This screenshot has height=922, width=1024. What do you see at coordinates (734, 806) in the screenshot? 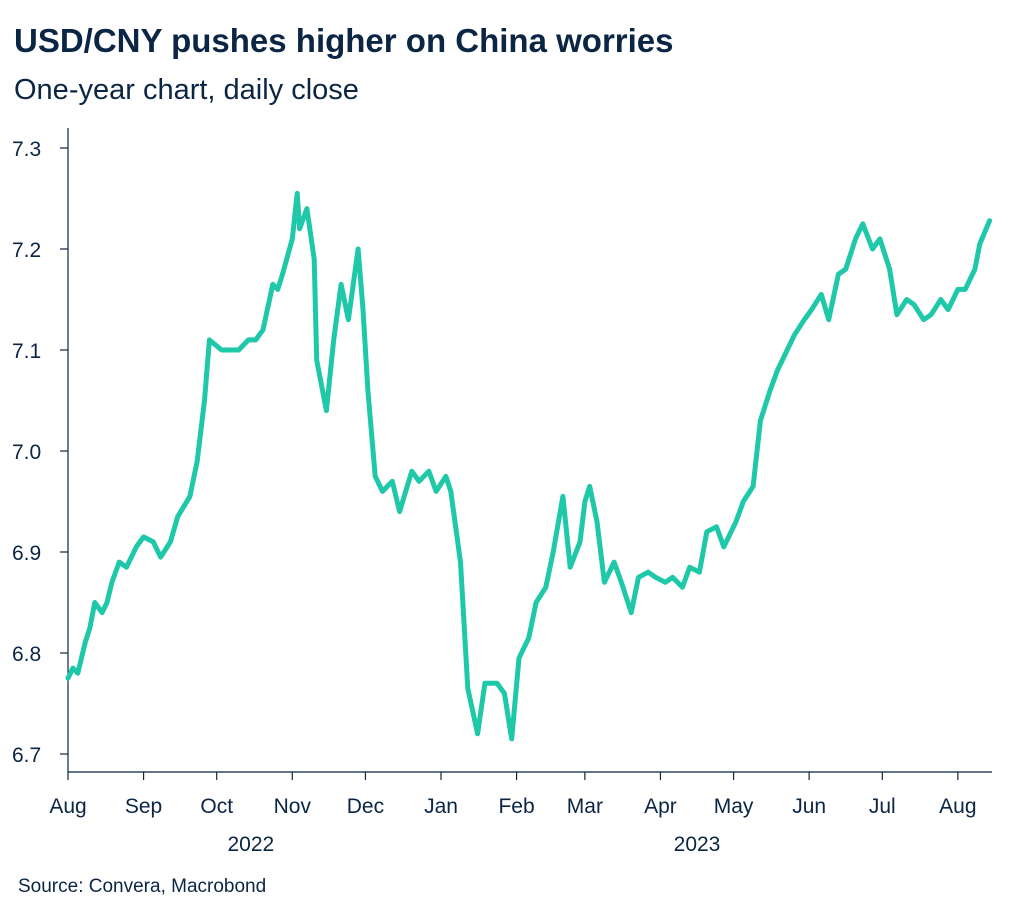
I see `x-tick-label: May` at bounding box center [734, 806].